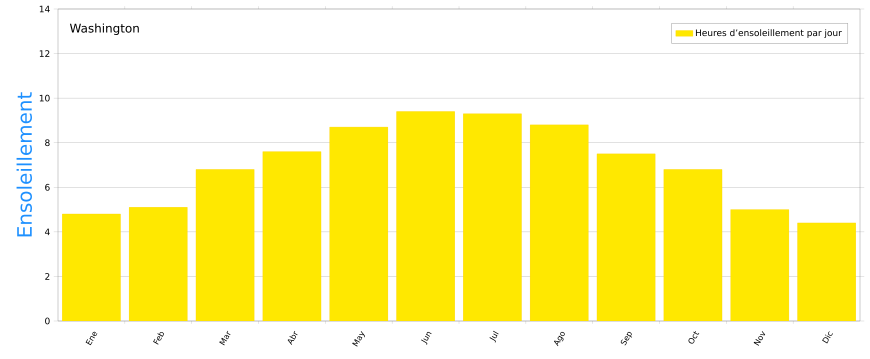 The height and width of the screenshot is (359, 870). I want to click on y-tick-label: 10, so click(45, 98).